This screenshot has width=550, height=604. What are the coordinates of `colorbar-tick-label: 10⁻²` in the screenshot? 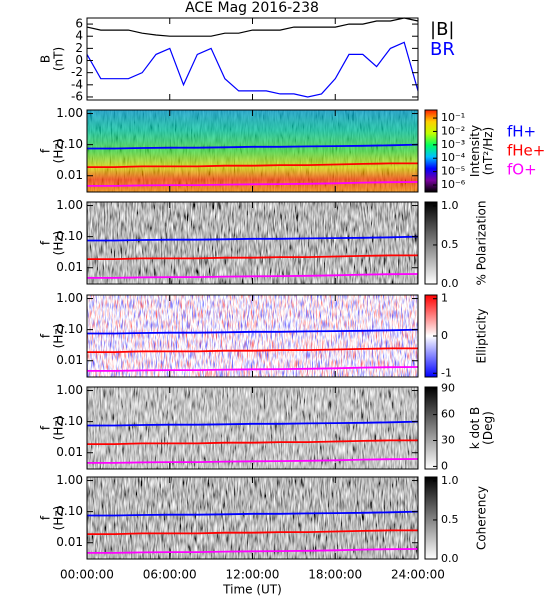 It's located at (453, 130).